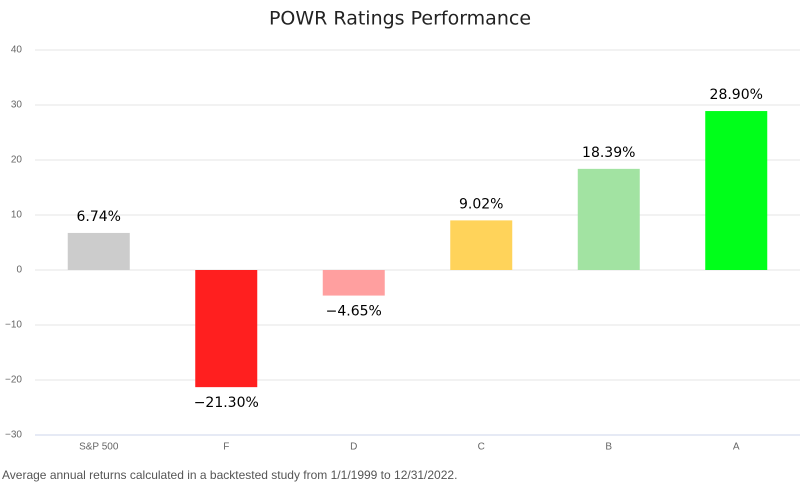  I want to click on y-tick-label: −10, so click(13, 325).